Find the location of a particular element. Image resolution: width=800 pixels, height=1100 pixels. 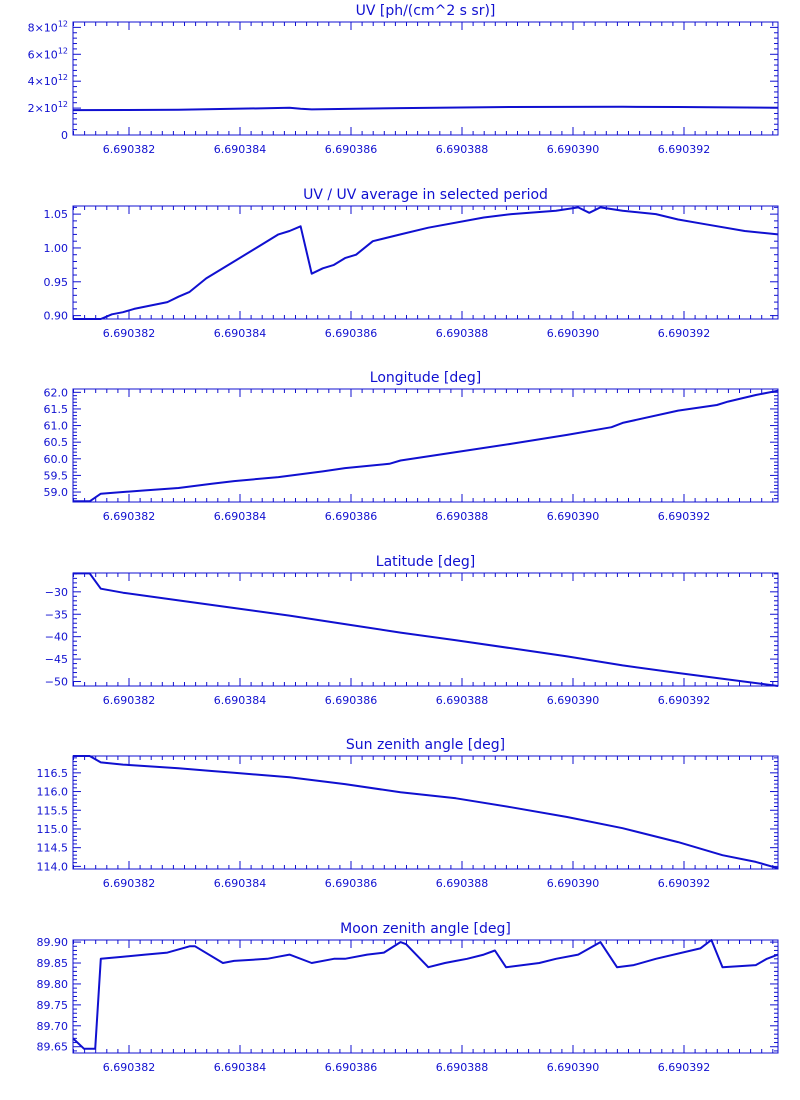

y-tick-label: 115.0 is located at coordinates (53, 829).